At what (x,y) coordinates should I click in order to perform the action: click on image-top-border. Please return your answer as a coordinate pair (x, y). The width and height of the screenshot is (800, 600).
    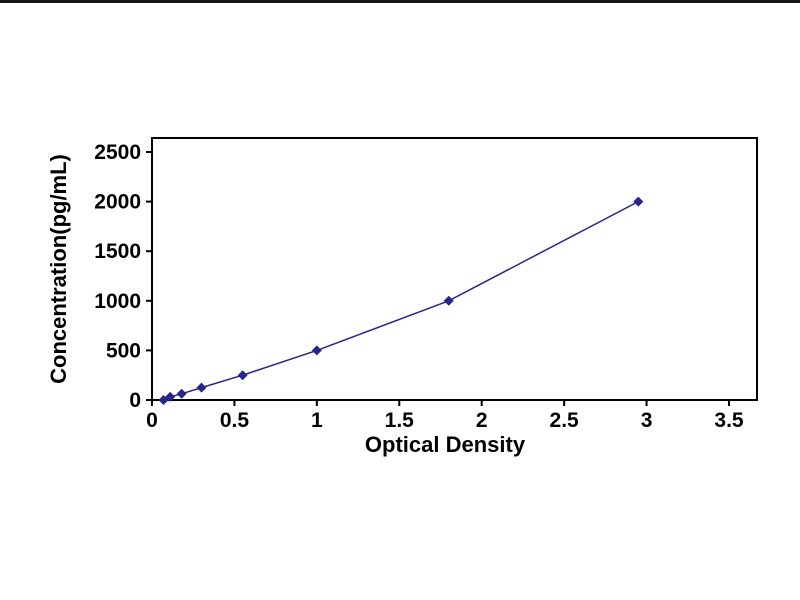
    Looking at the image, I should click on (400, 1).